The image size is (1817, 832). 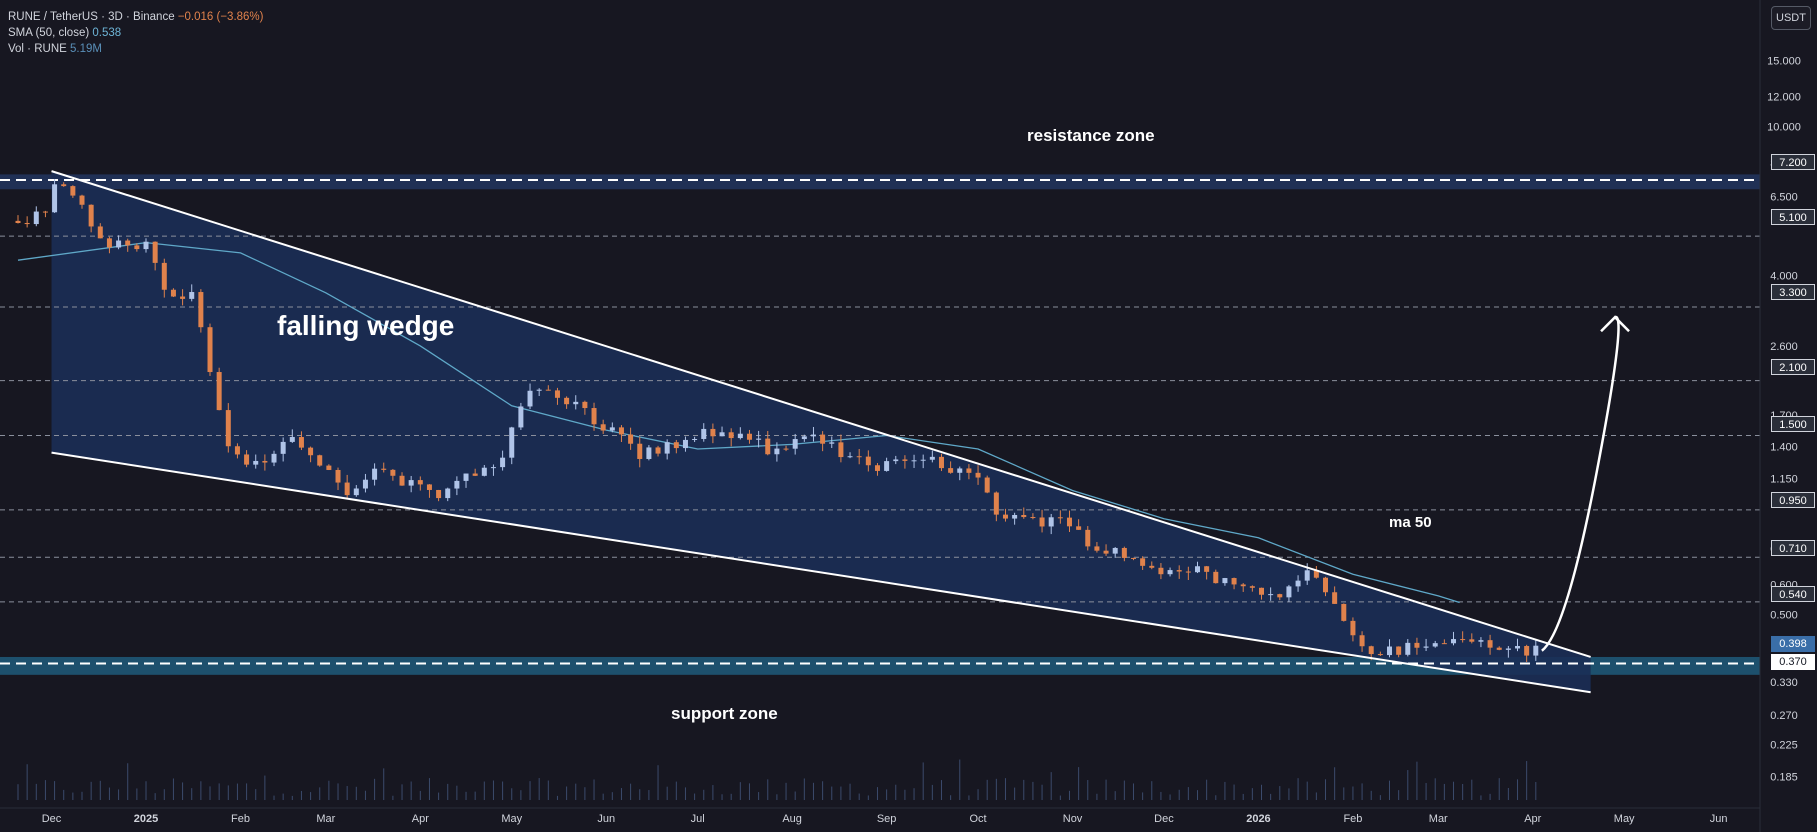 I want to click on projection-arrow, so click(x=1580, y=483).